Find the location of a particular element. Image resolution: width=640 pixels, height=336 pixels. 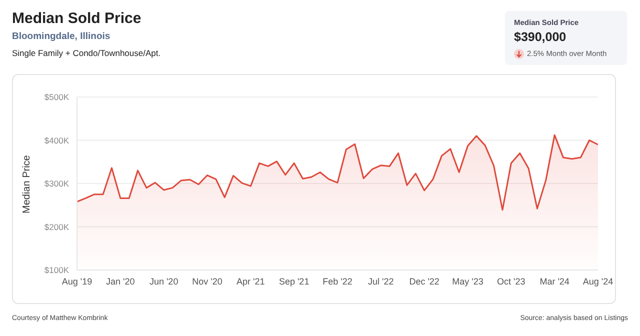

y-tick-label: $300K is located at coordinates (57, 183).